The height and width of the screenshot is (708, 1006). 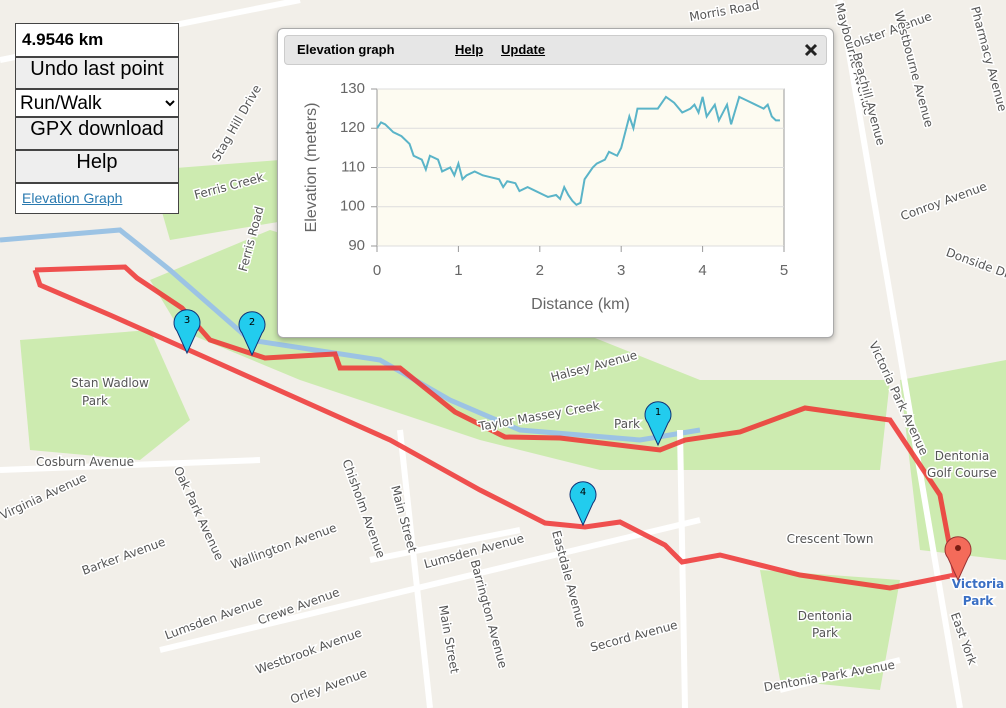 I want to click on x-tick-label: 4, so click(x=702, y=270).